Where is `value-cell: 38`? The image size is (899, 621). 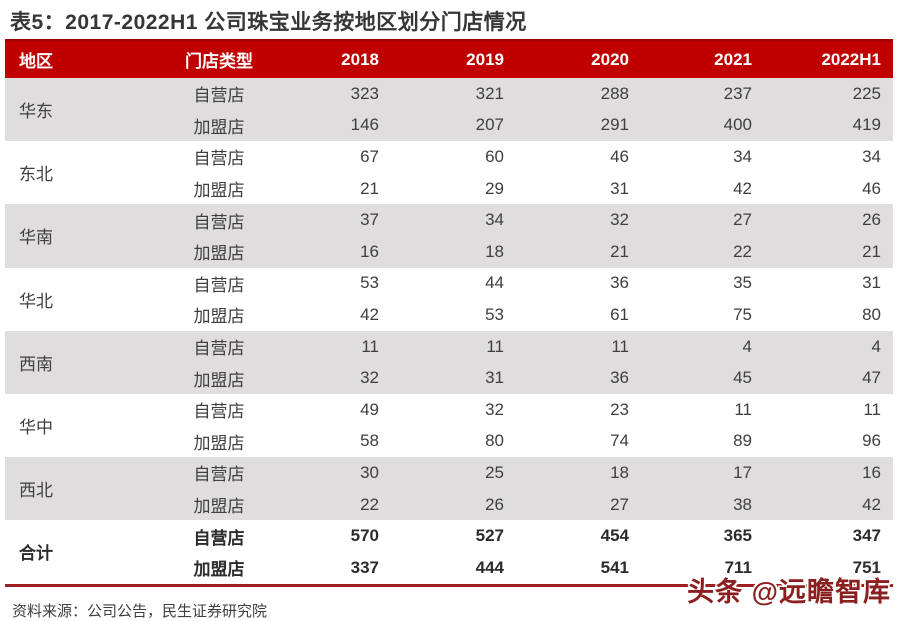
value-cell: 38 is located at coordinates (702, 504).